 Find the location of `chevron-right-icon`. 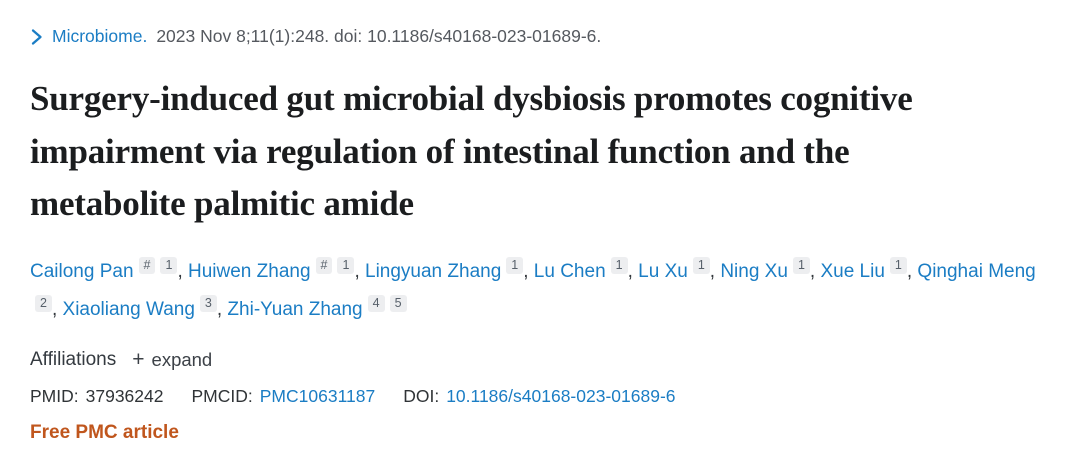

chevron-right-icon is located at coordinates (36, 37).